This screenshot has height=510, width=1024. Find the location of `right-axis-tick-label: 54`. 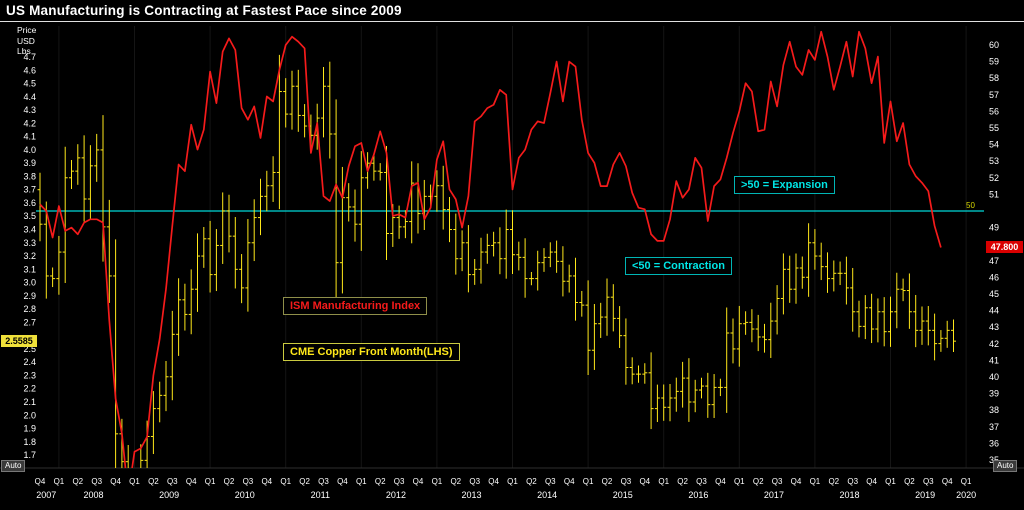

right-axis-tick-label: 54 is located at coordinates (994, 145).